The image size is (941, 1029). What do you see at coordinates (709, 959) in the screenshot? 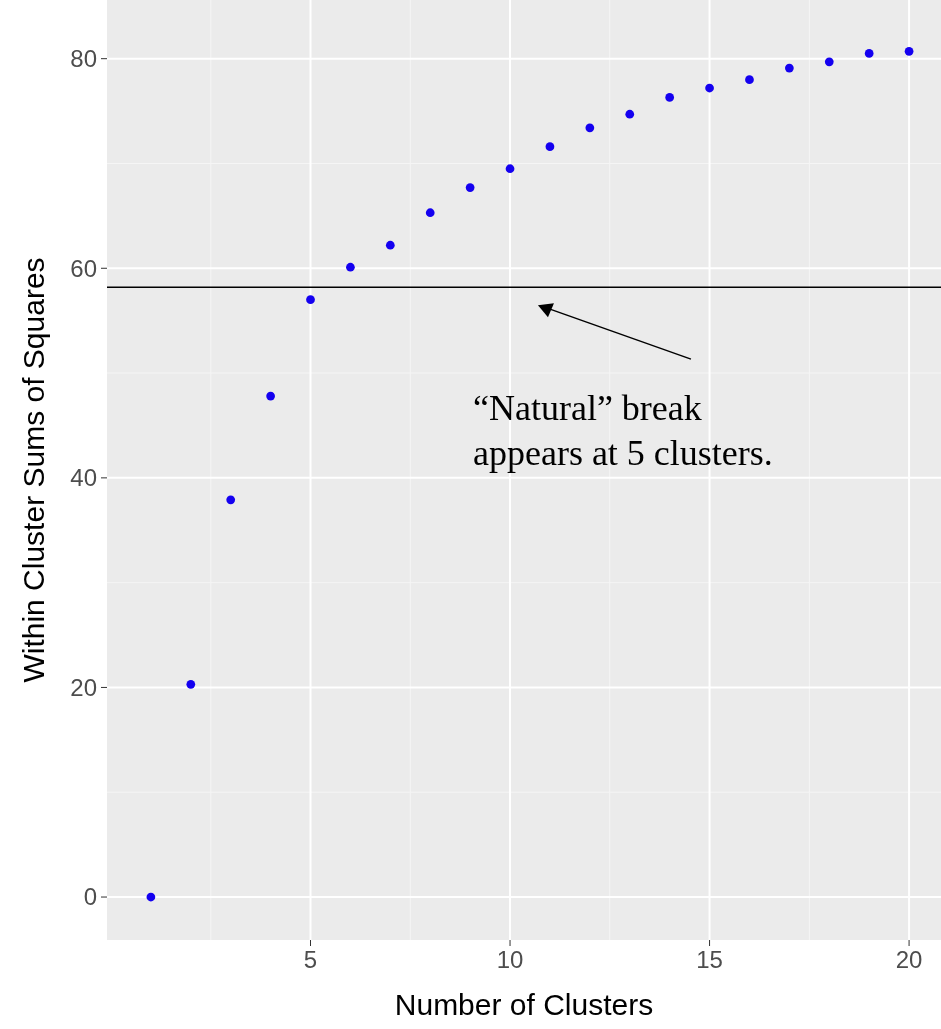
I see `x-tick-label: 15` at bounding box center [709, 959].